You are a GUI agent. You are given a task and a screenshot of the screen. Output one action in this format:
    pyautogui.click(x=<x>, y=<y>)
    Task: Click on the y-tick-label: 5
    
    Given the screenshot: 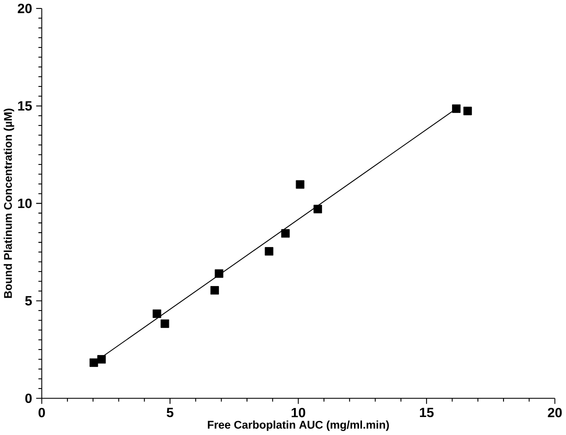 What is the action you would take?
    pyautogui.click(x=28, y=301)
    